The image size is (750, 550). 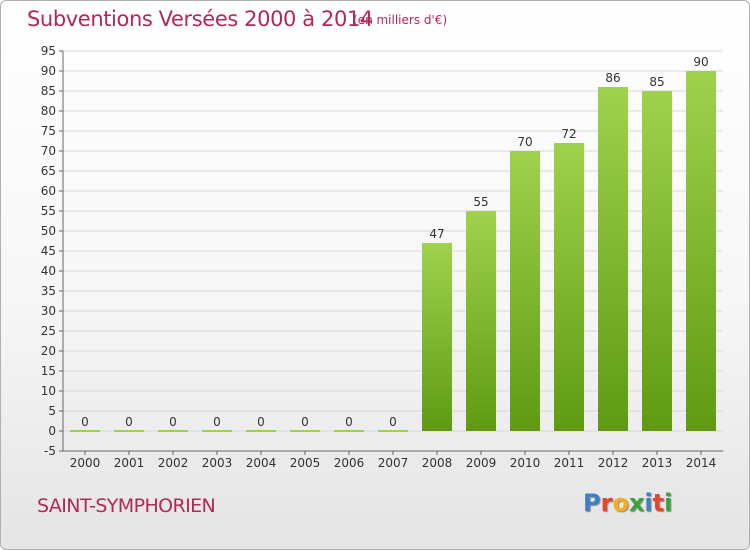 I want to click on bar-2003, so click(x=217, y=431).